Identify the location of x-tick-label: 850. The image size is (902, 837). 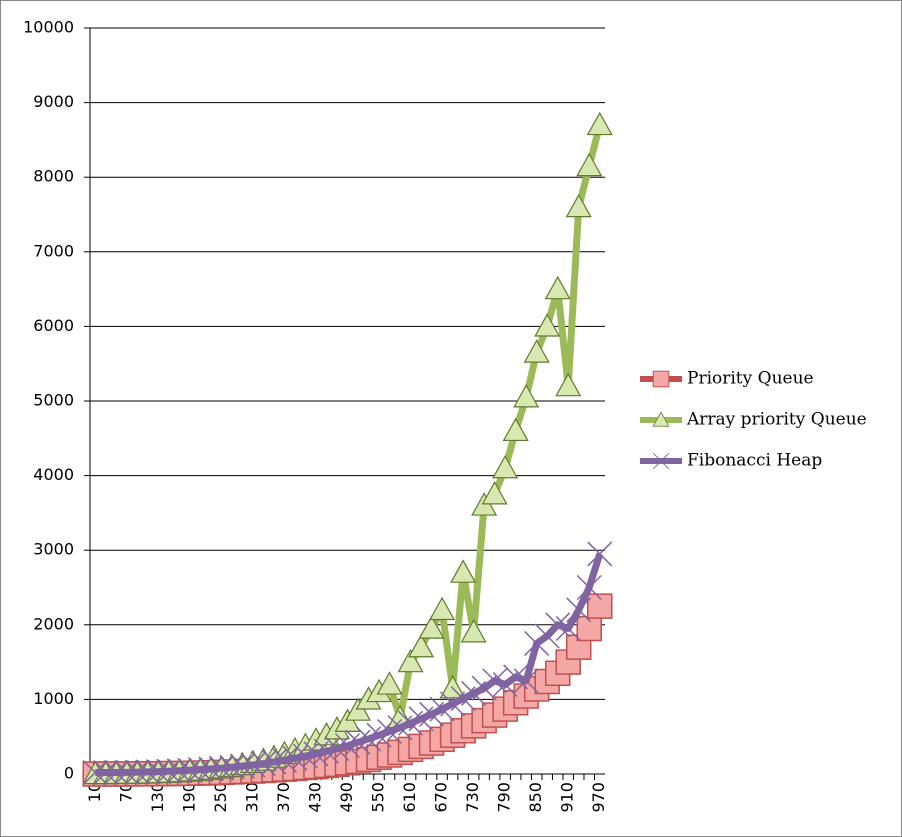
(535, 797).